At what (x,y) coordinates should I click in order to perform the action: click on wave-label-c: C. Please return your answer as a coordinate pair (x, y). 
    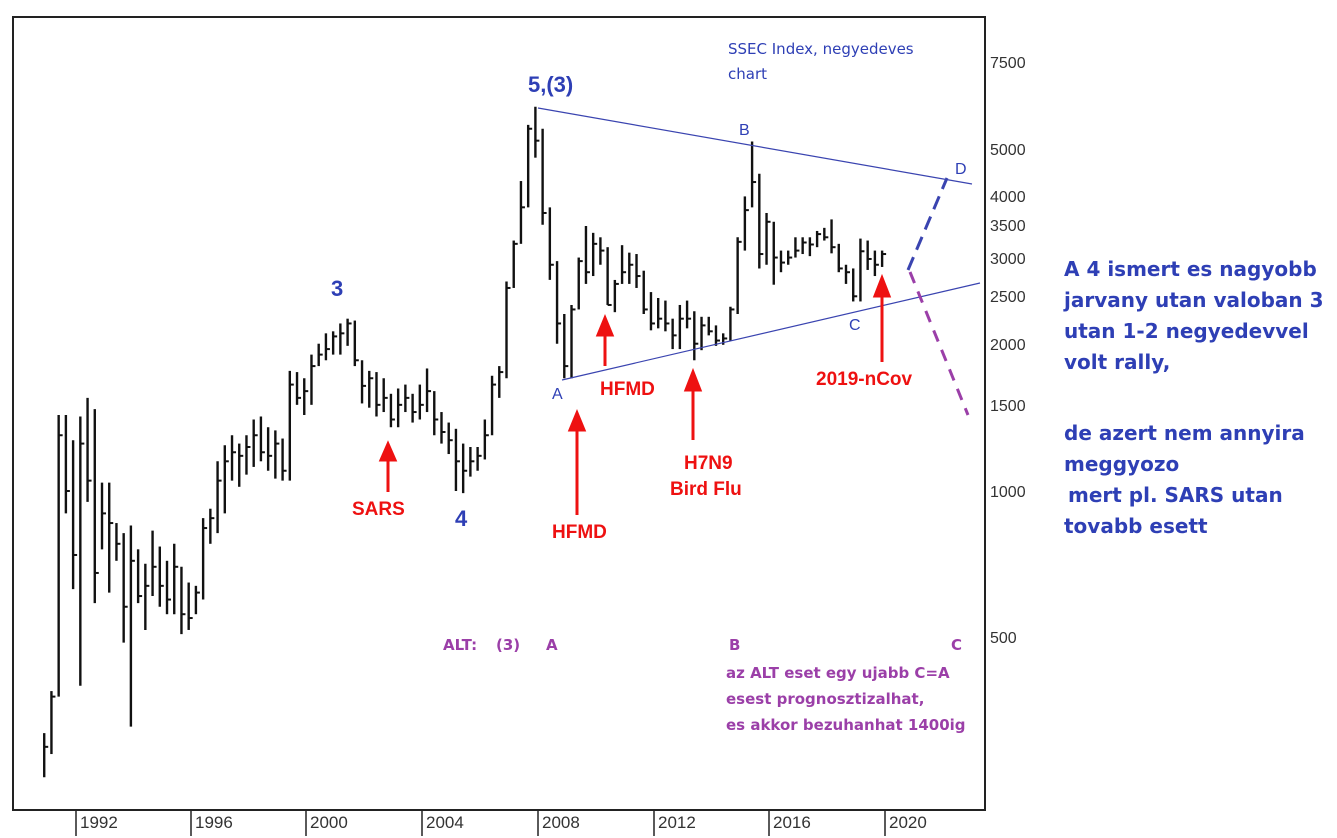
    Looking at the image, I should click on (855, 325).